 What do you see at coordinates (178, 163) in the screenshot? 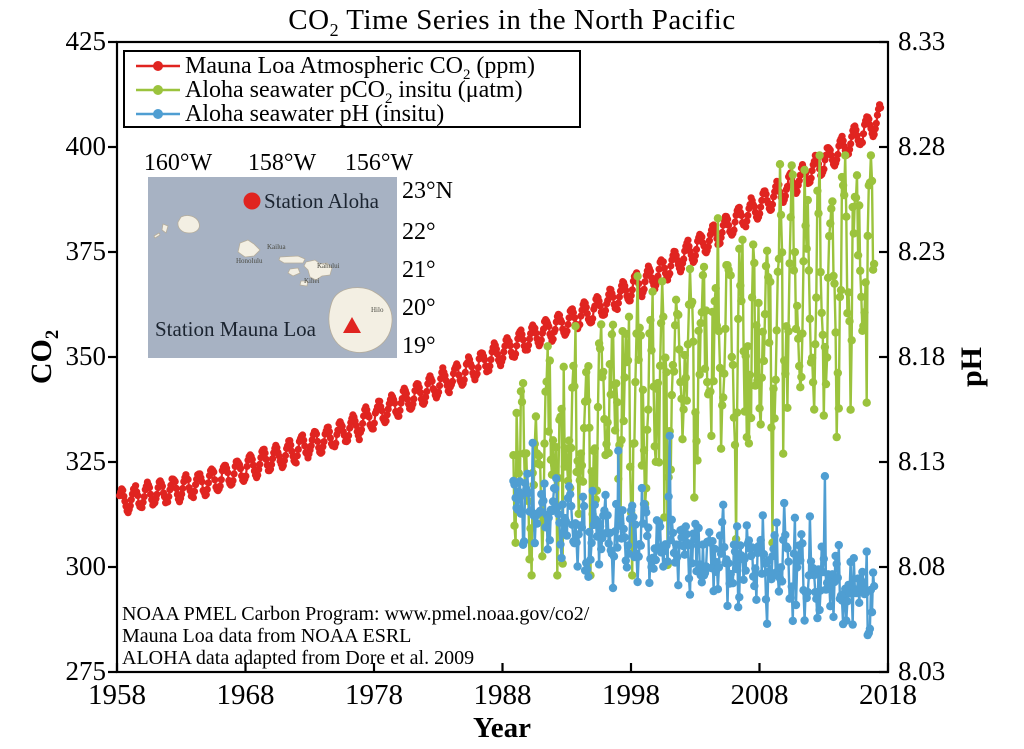
I see `map-lon-label: 160°W` at bounding box center [178, 163].